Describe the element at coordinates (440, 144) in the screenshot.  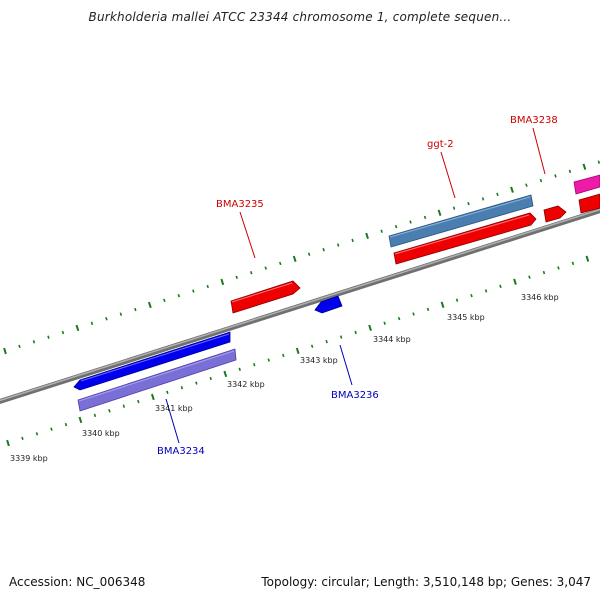
I see `label-ggt-2: ggt-2` at that location.